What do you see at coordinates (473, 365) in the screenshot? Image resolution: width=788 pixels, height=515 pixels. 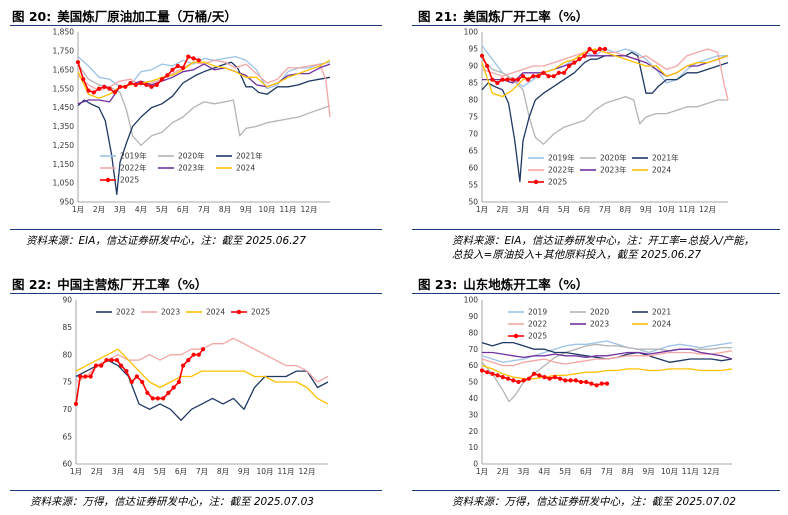 I see `y-tick-label: 60` at bounding box center [473, 365].